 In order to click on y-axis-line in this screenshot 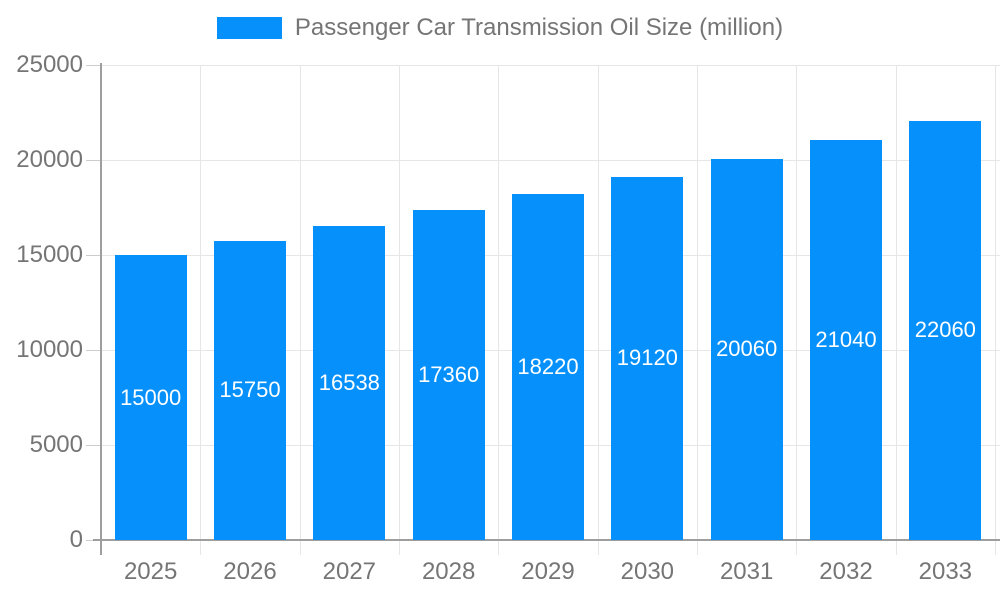, I will do `click(101, 309)`.